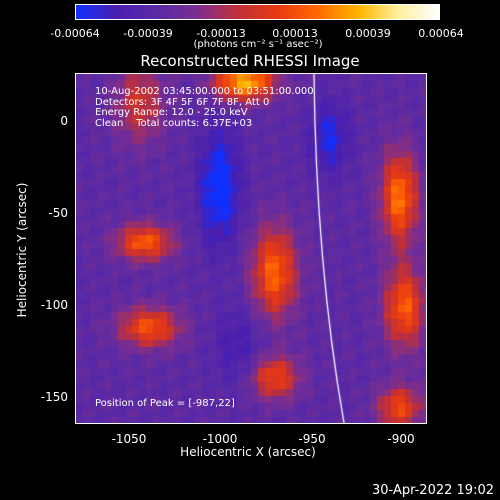 The height and width of the screenshot is (500, 500). I want to click on y-tick-label: -150, so click(54, 397).